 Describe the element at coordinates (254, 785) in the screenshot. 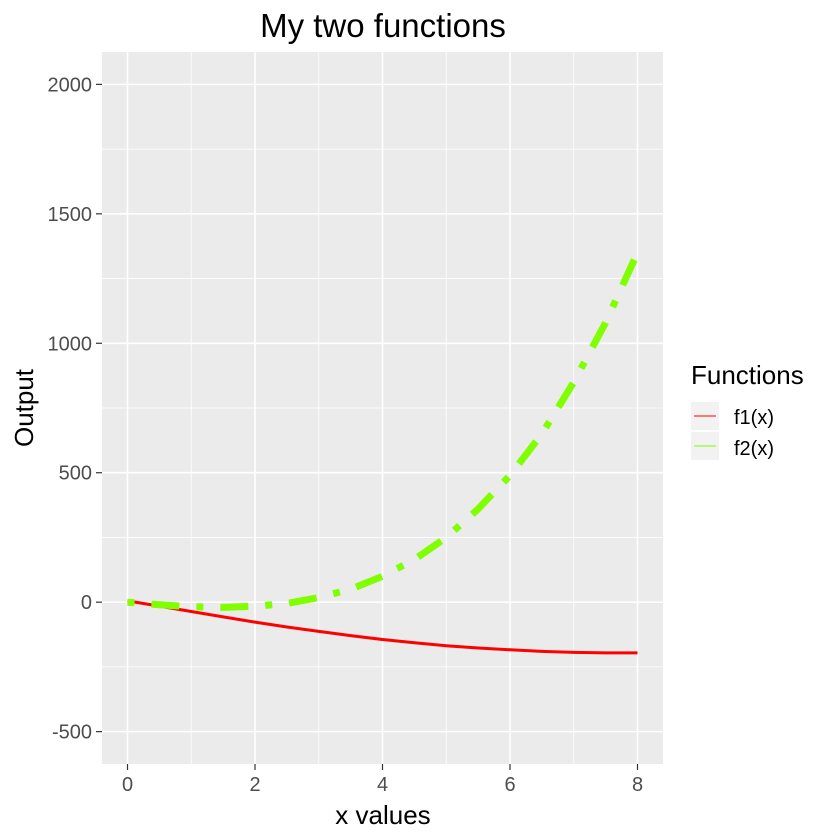

I see `x-tick-label: 2` at that location.